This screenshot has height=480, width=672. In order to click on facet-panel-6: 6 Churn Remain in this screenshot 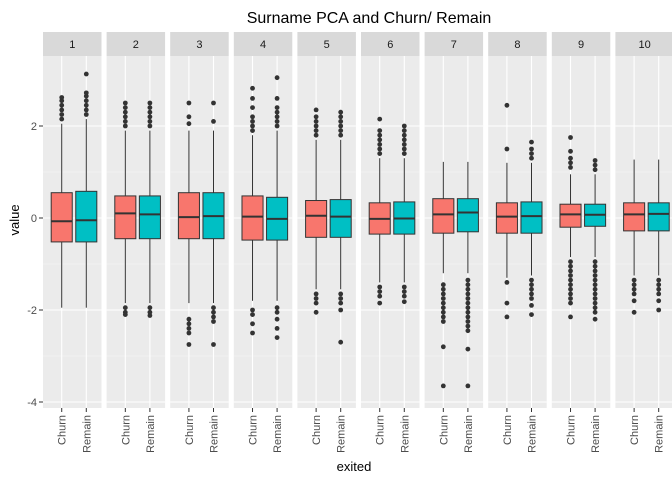, I will do `click(390, 242)`.